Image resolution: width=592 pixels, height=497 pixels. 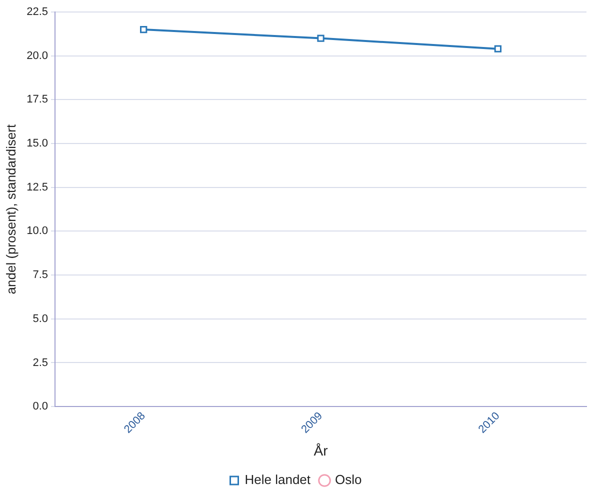 I want to click on legend-label: Oslo, so click(x=348, y=480).